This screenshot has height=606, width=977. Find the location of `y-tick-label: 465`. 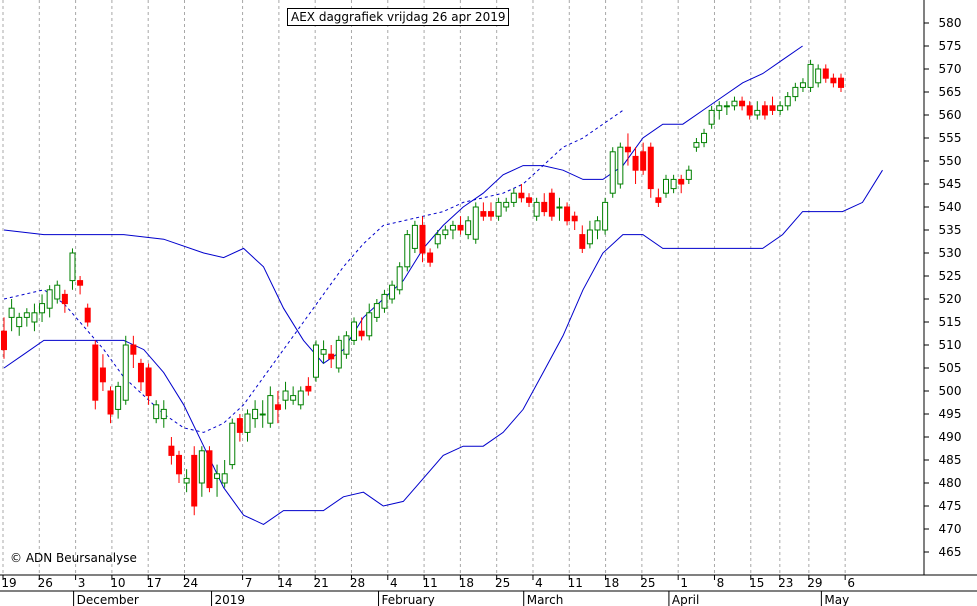

y-tick-label: 465 is located at coordinates (950, 552).